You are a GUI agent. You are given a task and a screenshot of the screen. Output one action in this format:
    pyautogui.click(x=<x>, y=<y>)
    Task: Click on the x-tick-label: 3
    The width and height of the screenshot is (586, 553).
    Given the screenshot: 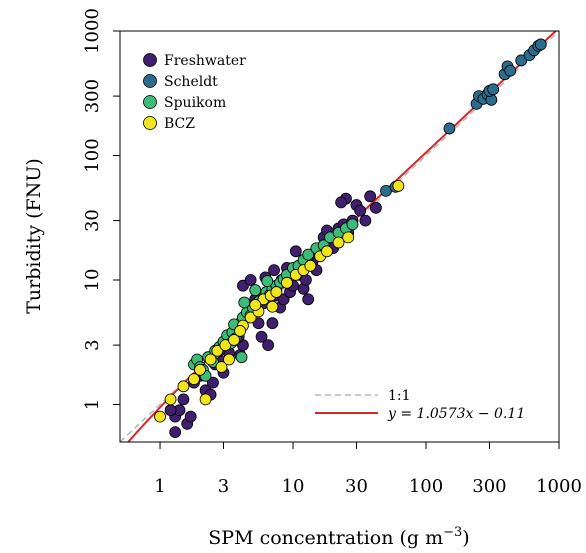 What is the action you would take?
    pyautogui.click(x=223, y=486)
    